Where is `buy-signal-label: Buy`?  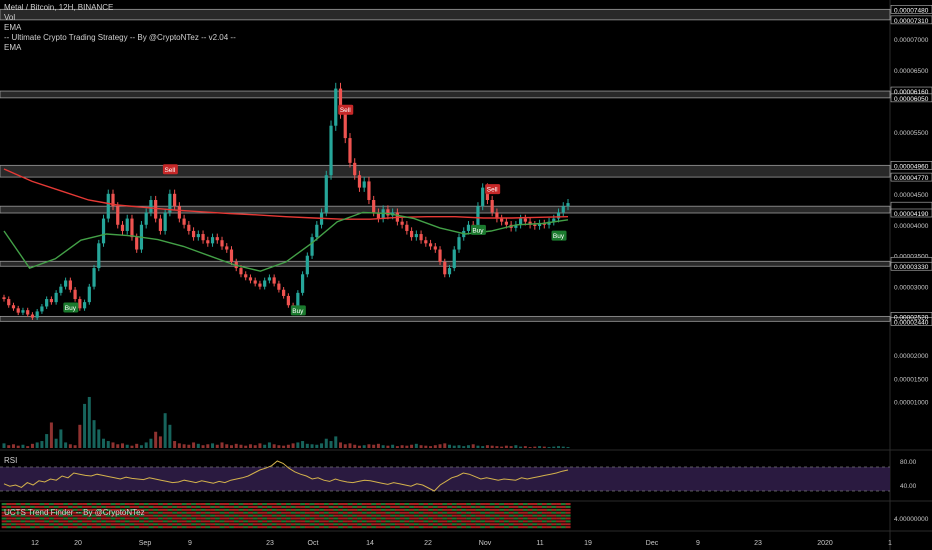 buy-signal-label: Buy is located at coordinates (71, 308).